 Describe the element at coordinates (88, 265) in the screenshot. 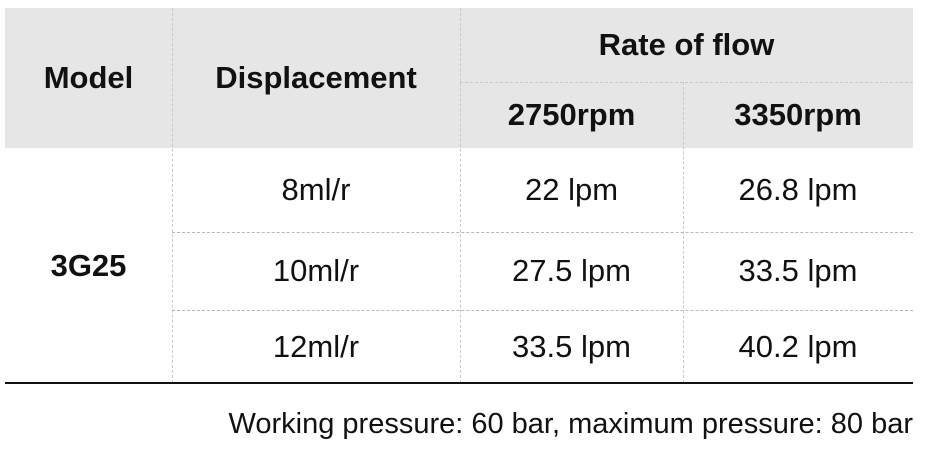

I see `model-cell: 3G25` at that location.